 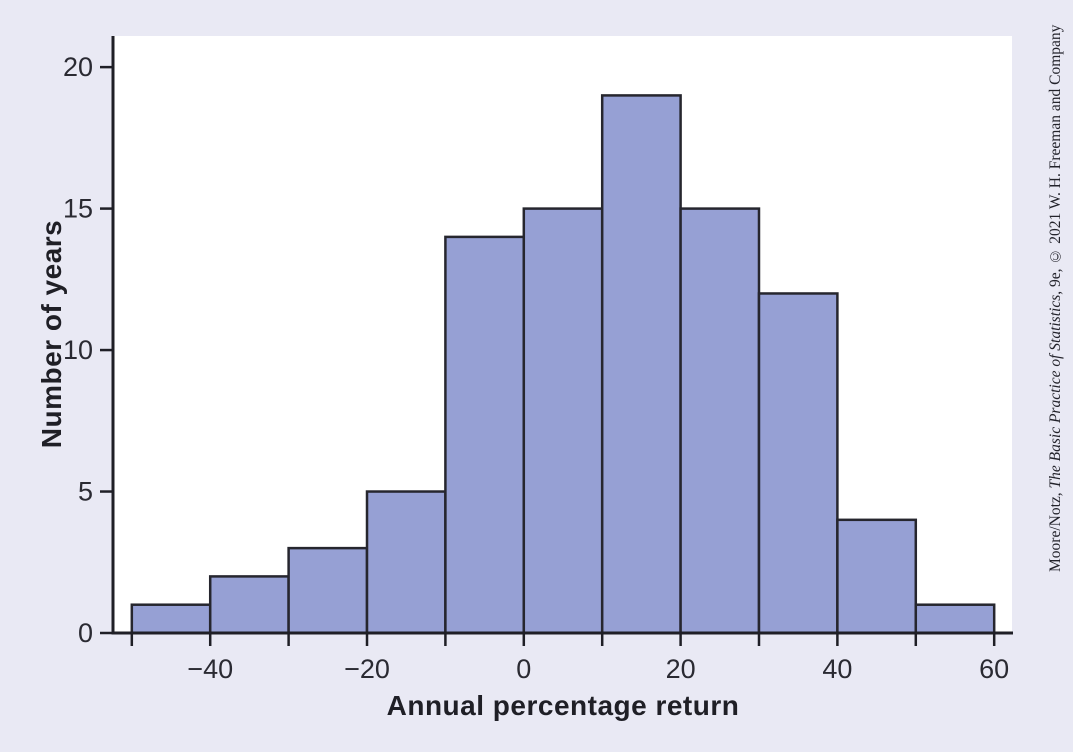 I want to click on y-axis-title: Number of years, so click(x=51, y=334).